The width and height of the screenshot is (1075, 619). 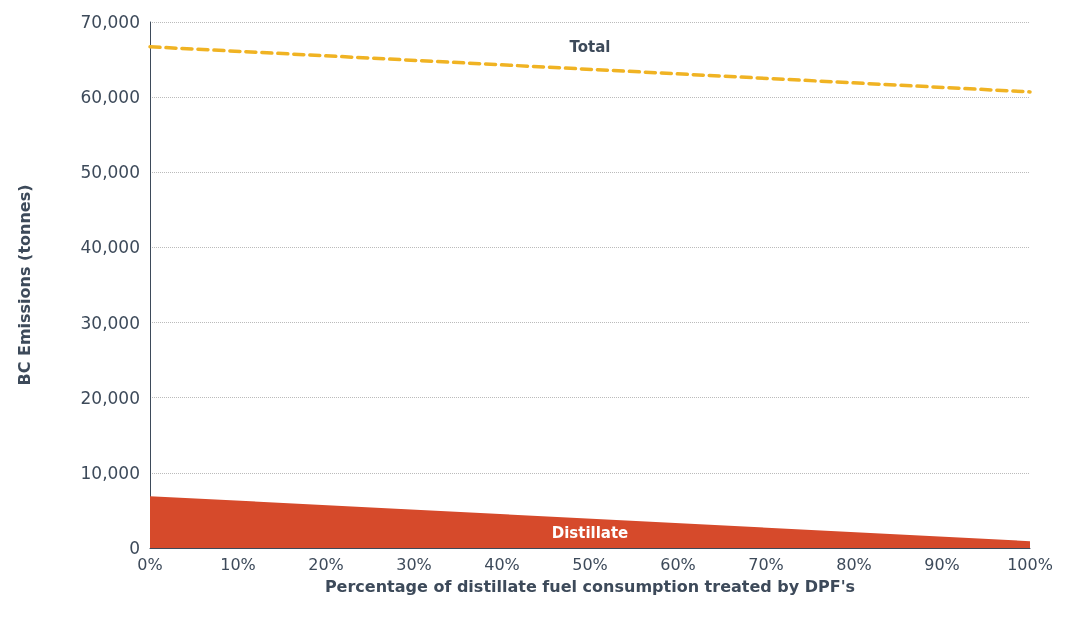 I want to click on x-tick-label: 60%, so click(x=678, y=564).